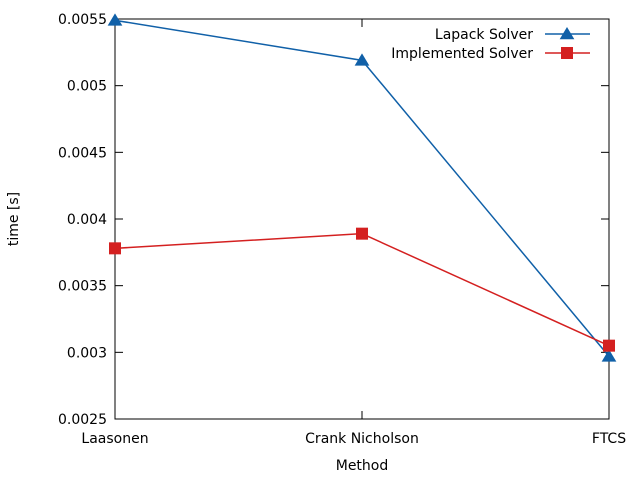 Image resolution: width=640 pixels, height=485 pixels. What do you see at coordinates (87, 220) in the screenshot?
I see `y-tick-label: 0.004` at bounding box center [87, 220].